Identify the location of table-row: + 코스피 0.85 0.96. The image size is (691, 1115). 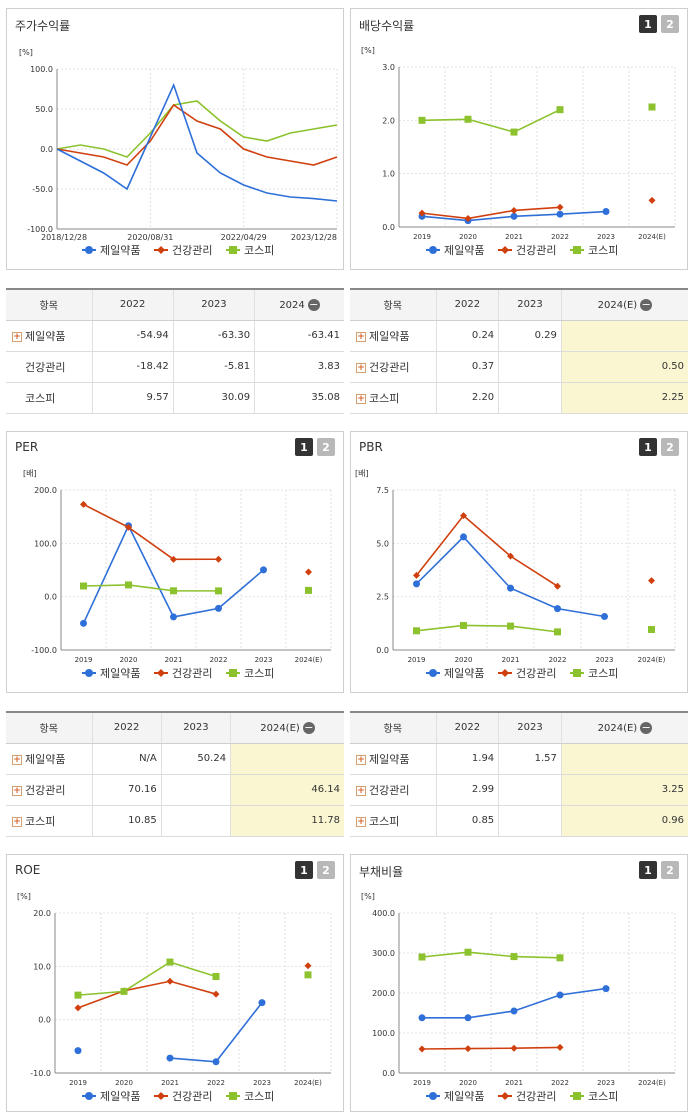
(519, 821).